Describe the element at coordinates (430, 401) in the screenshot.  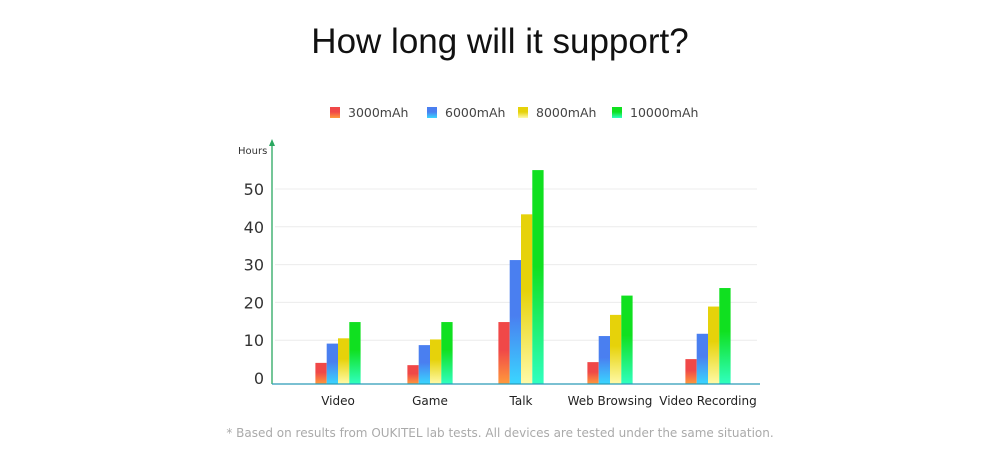
I see `x-tick-label: Game` at that location.